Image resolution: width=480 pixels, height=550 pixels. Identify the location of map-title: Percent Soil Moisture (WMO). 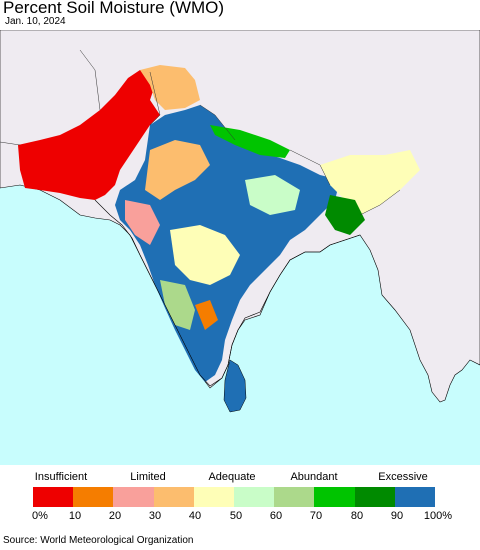
(114, 8).